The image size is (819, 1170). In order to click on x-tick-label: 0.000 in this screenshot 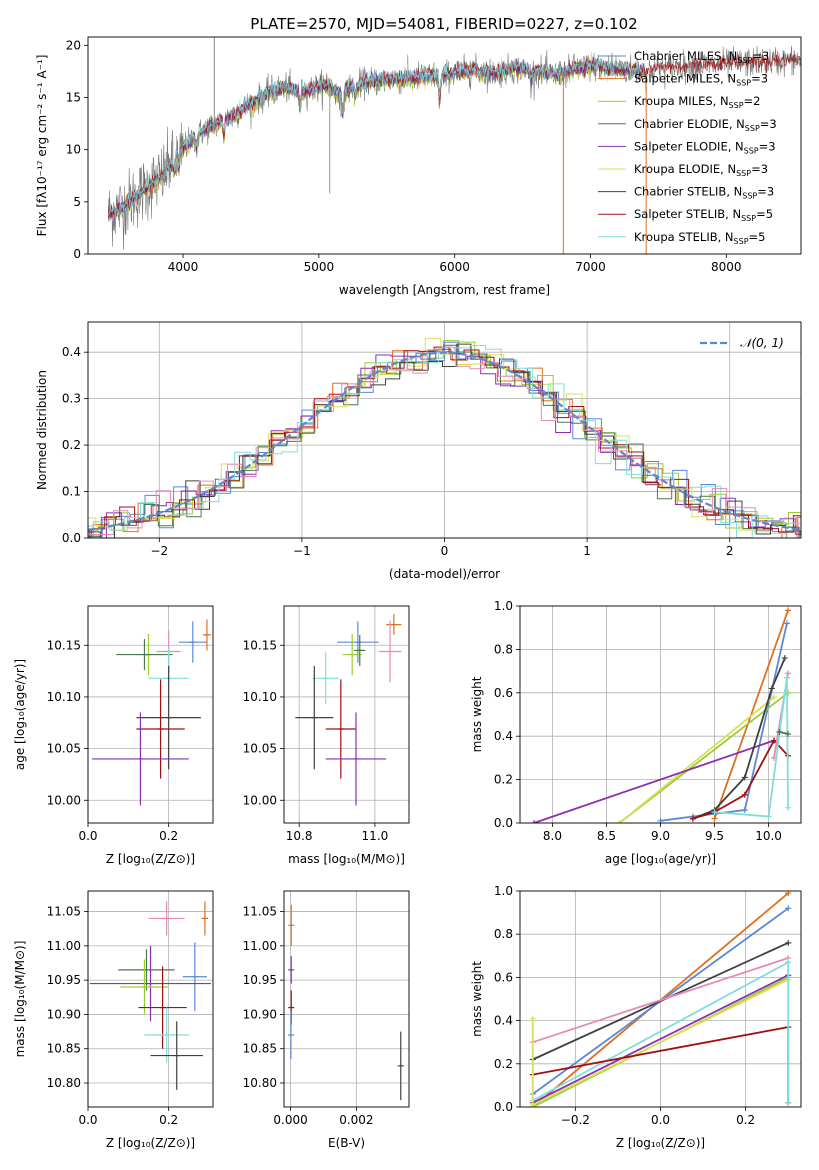, I will do `click(290, 1120)`.